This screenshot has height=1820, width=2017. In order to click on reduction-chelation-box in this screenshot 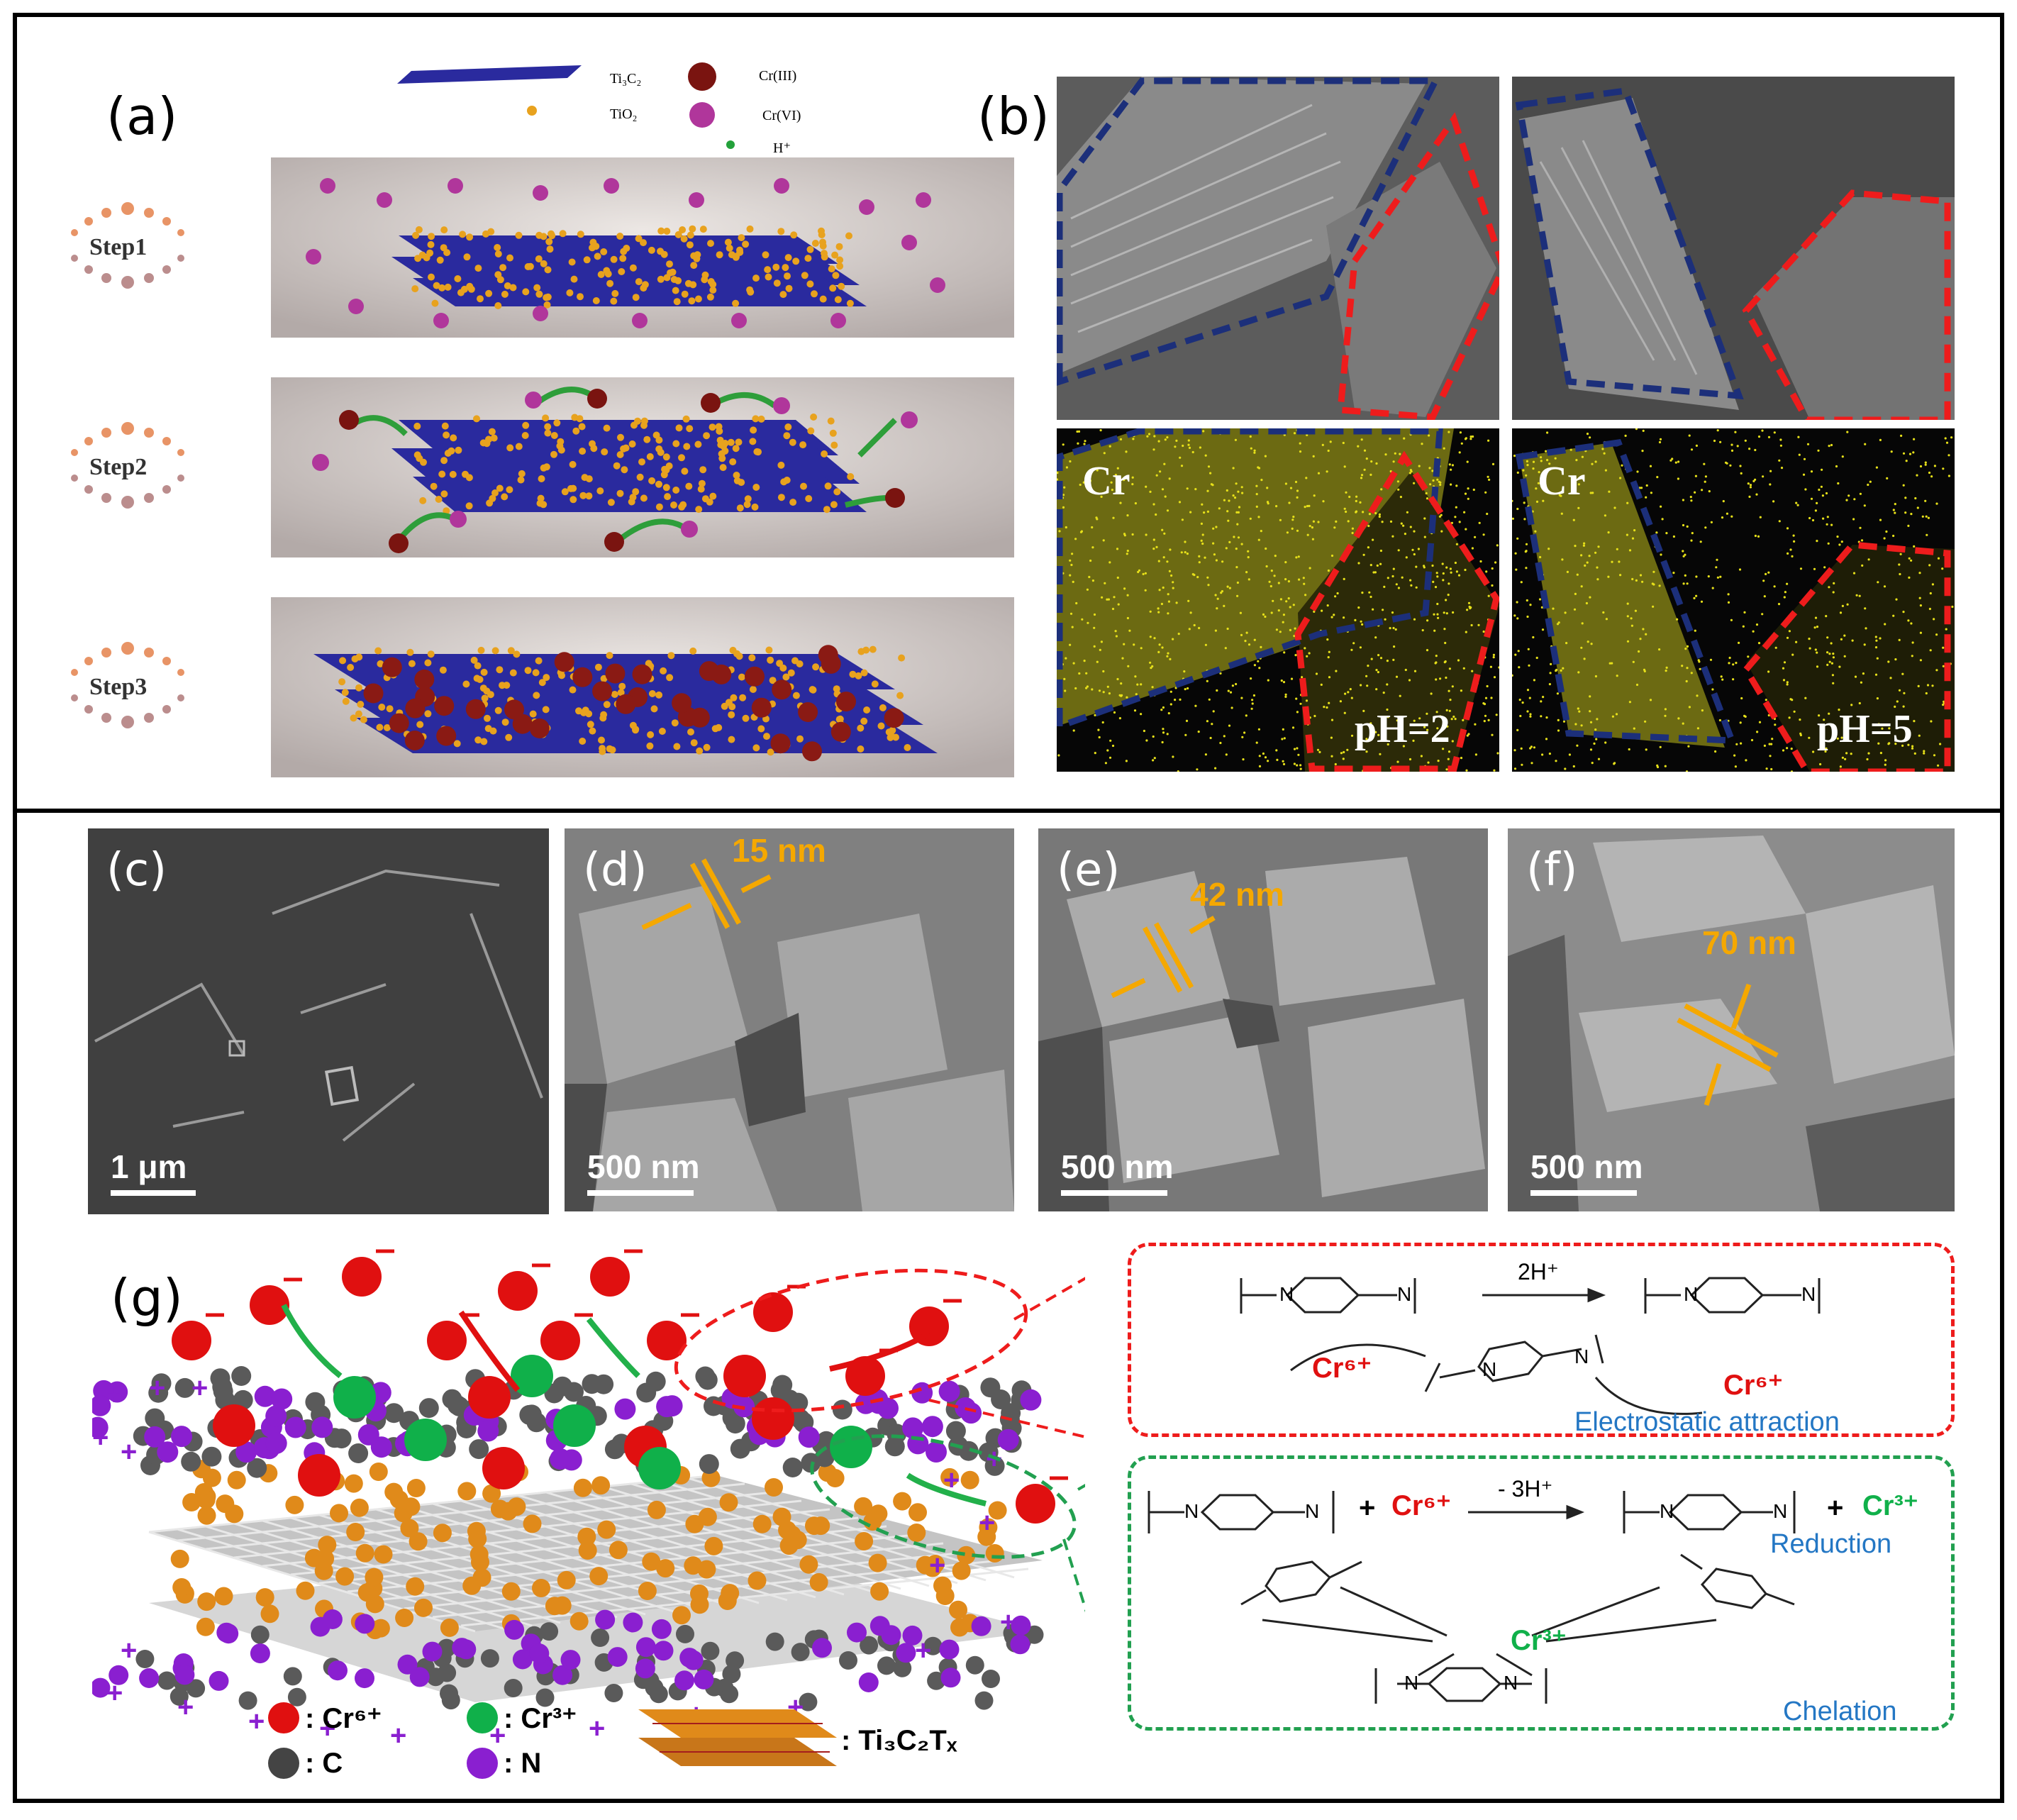, I will do `click(1541, 1593)`.